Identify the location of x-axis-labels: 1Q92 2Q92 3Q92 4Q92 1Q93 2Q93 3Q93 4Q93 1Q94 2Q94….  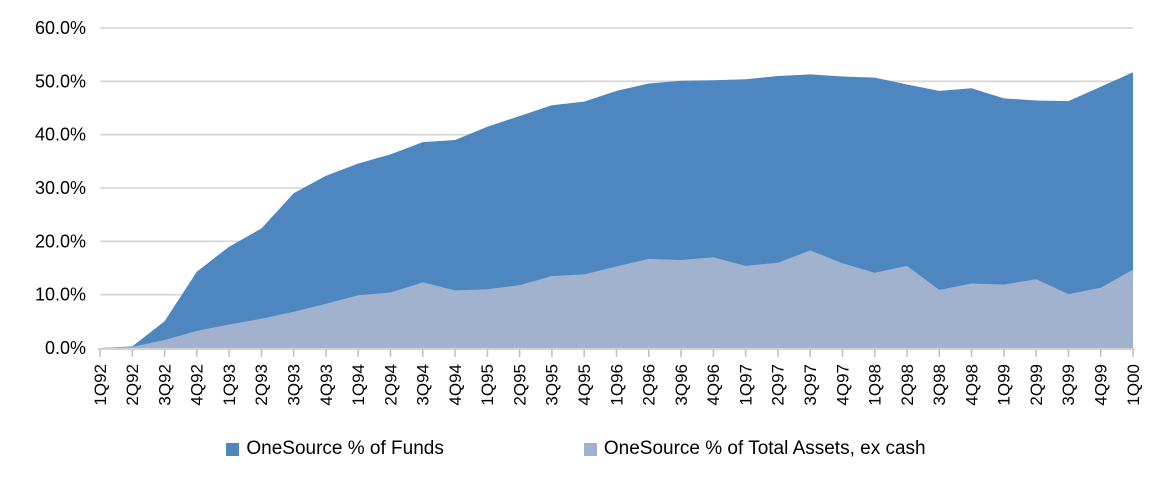
(617, 385).